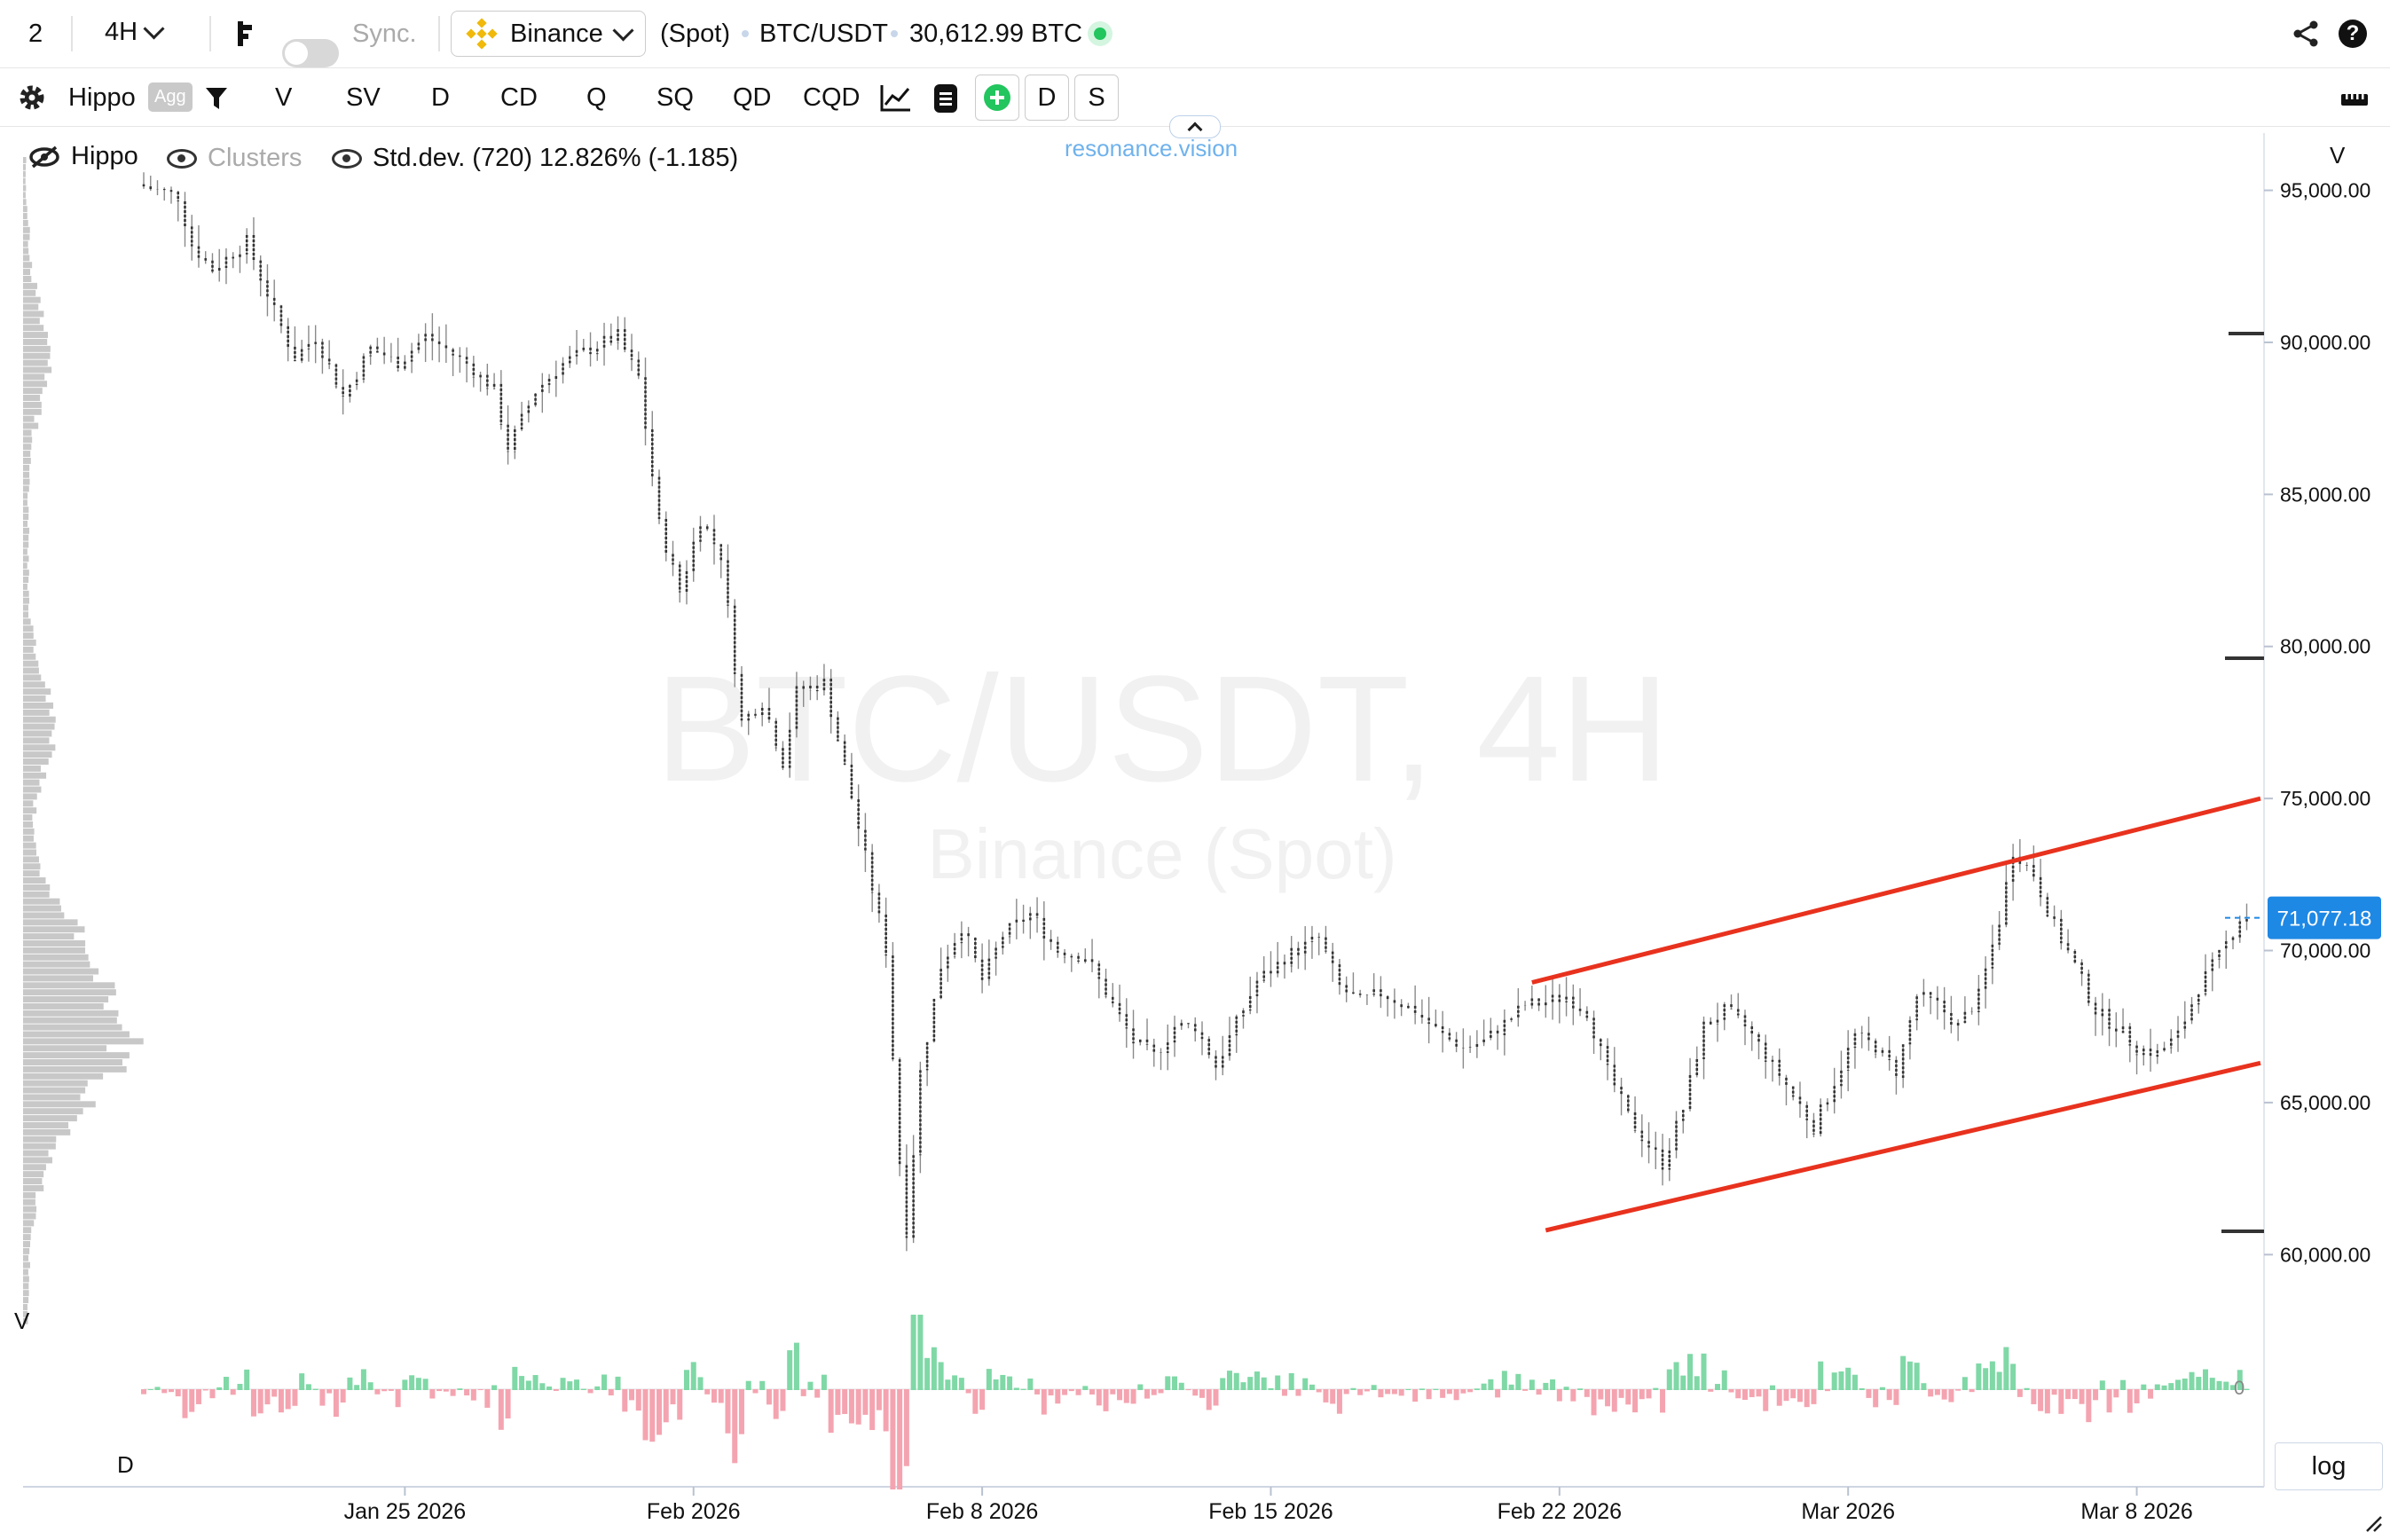  What do you see at coordinates (596, 97) in the screenshot?
I see `indicator-q: Q` at bounding box center [596, 97].